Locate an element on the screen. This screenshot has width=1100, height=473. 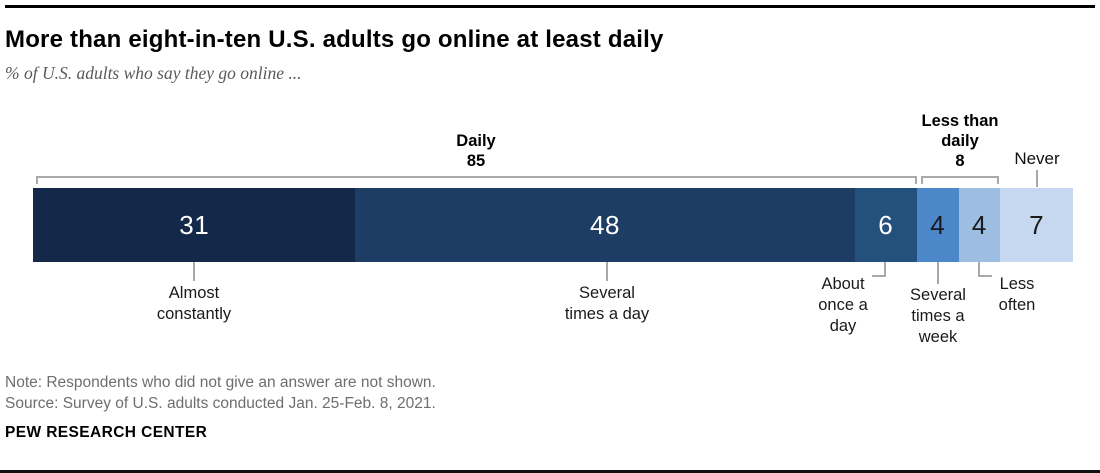
bar-segment-value: 7 is located at coordinates (1037, 224).